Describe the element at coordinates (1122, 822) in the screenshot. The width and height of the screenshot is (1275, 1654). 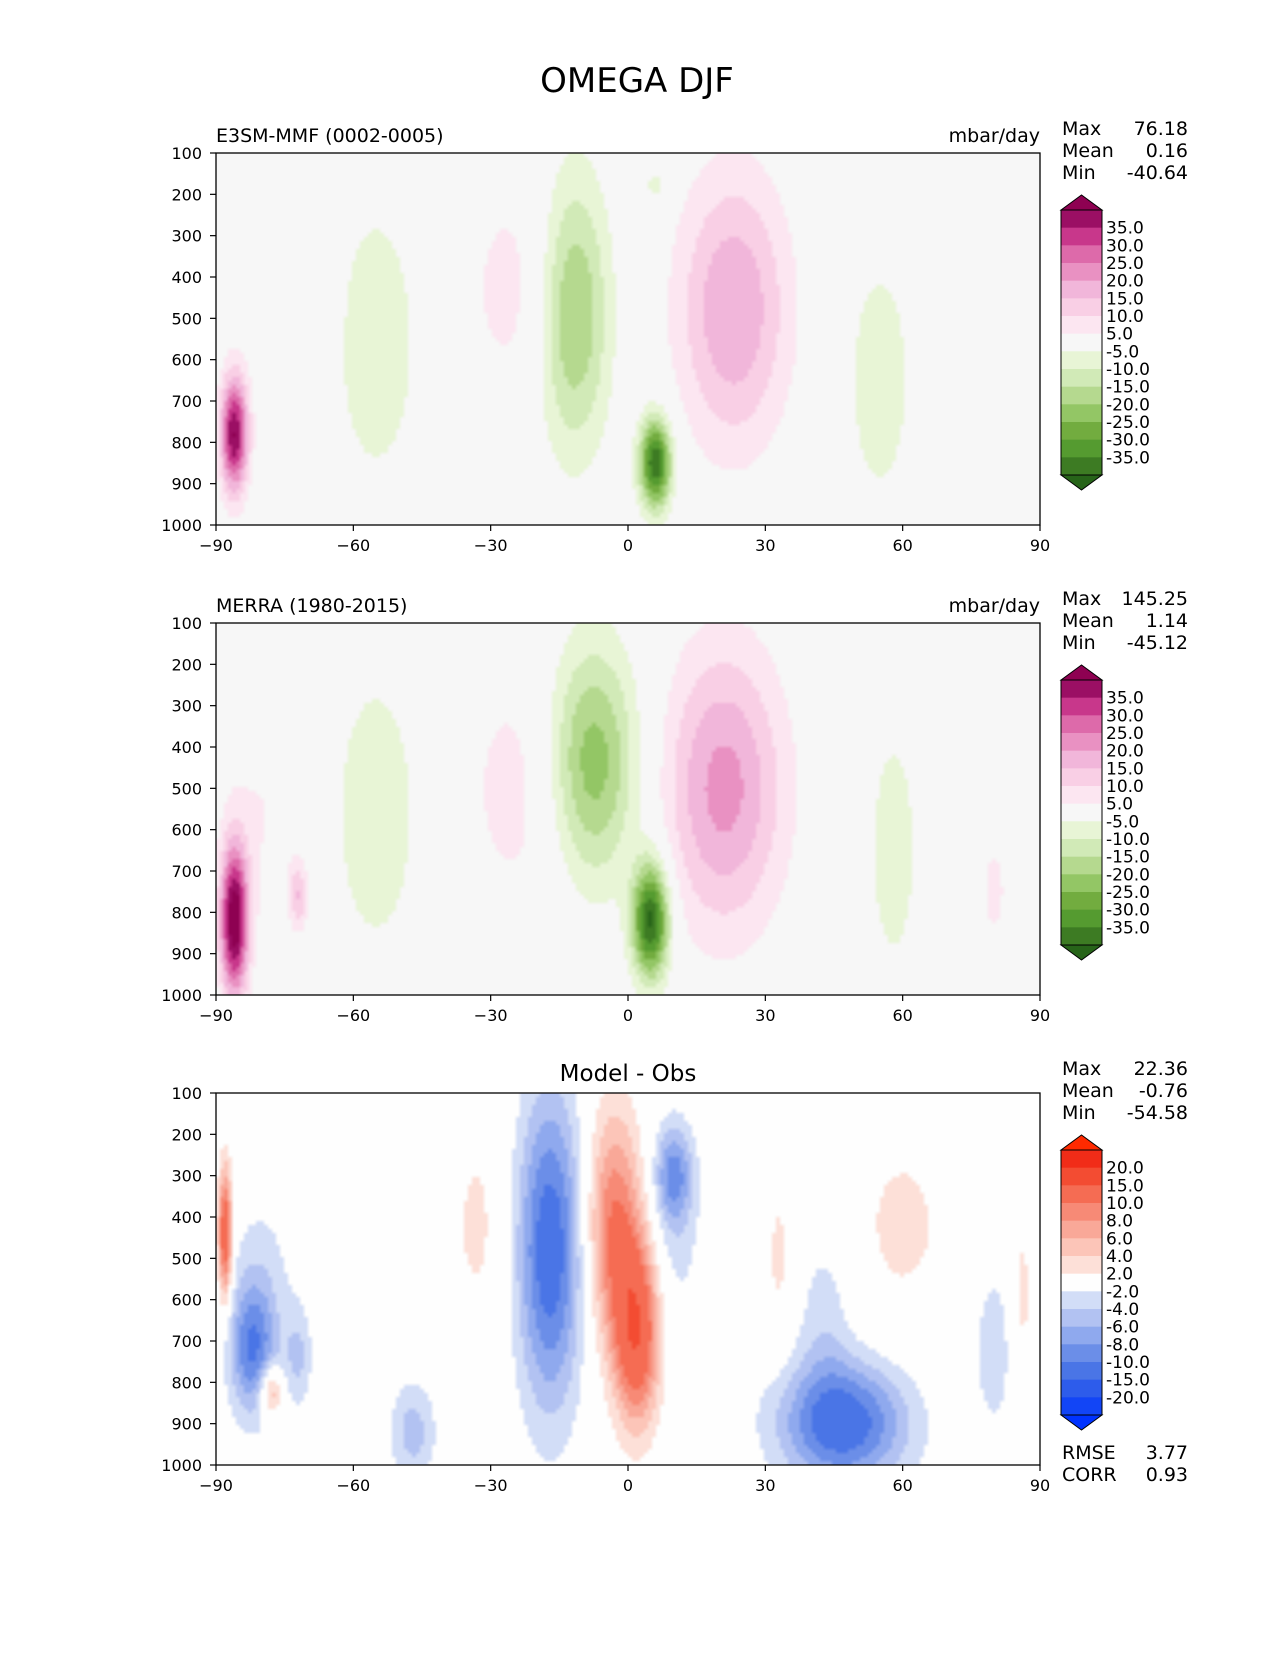
I see `obs-colorbar-tick-label: -5.0` at that location.